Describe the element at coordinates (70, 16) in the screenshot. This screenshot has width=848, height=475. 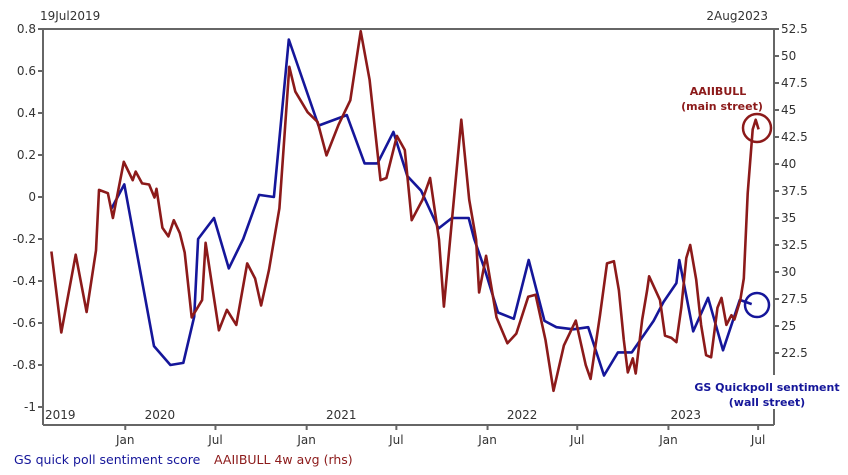
I see `start-date-label: 19Jul2019` at that location.